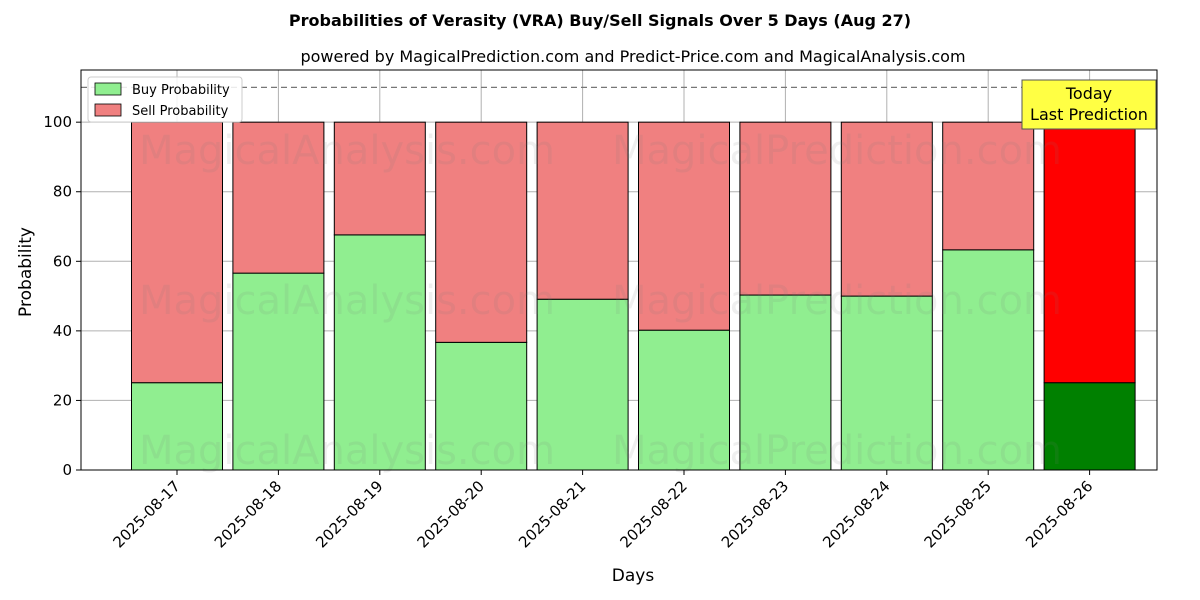 This screenshot has width=1200, height=600. Describe the element at coordinates (57, 122) in the screenshot. I see `y-tick-label: 100` at that location.